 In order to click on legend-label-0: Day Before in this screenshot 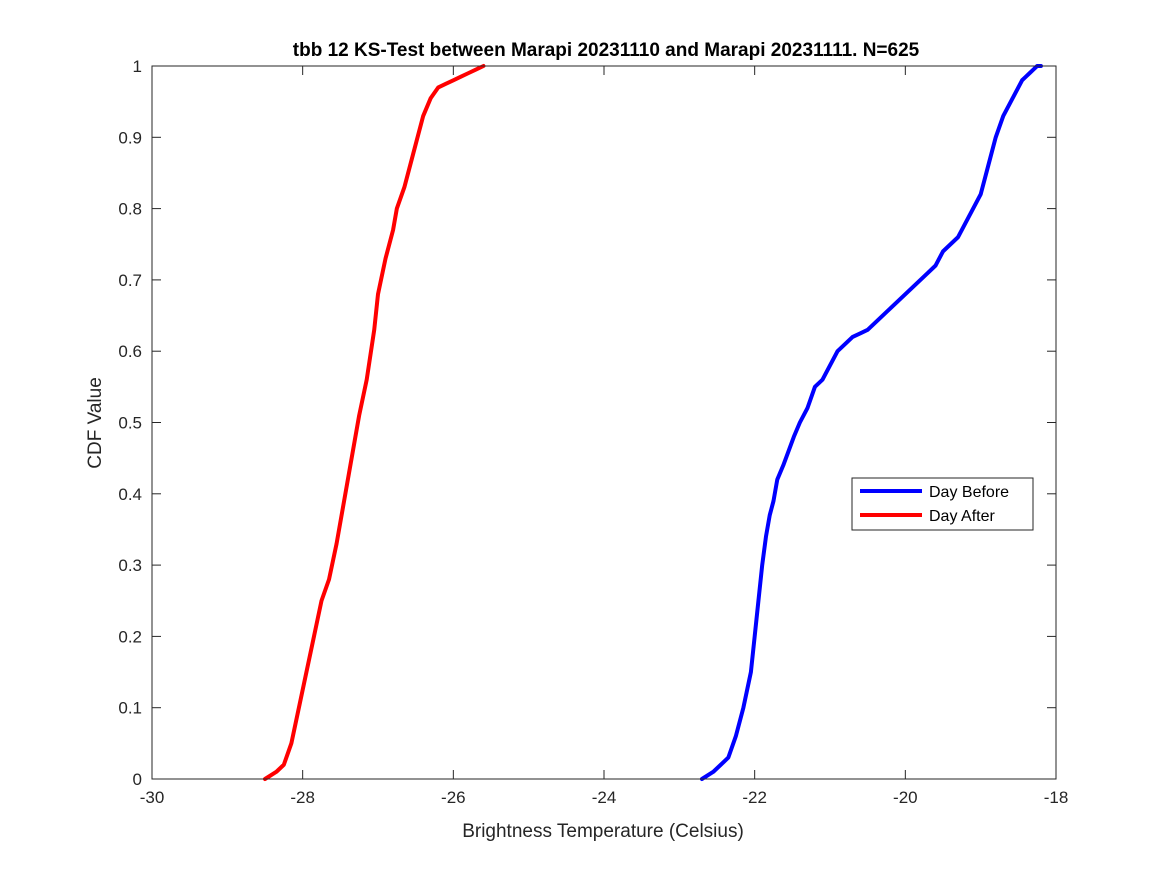, I will do `click(969, 492)`.